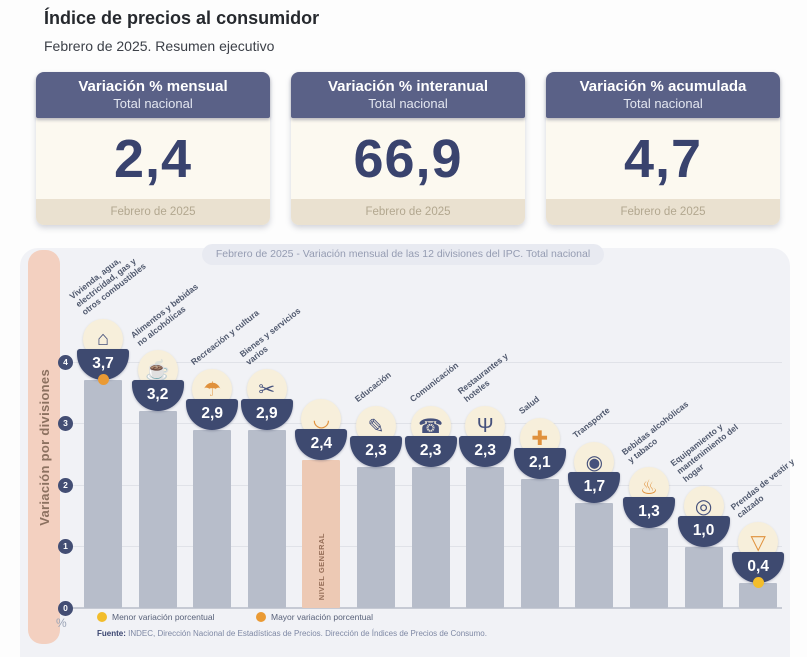 The width and height of the screenshot is (807, 657). Describe the element at coordinates (663, 86) in the screenshot. I see `card-title: Variación % acumulada` at that location.